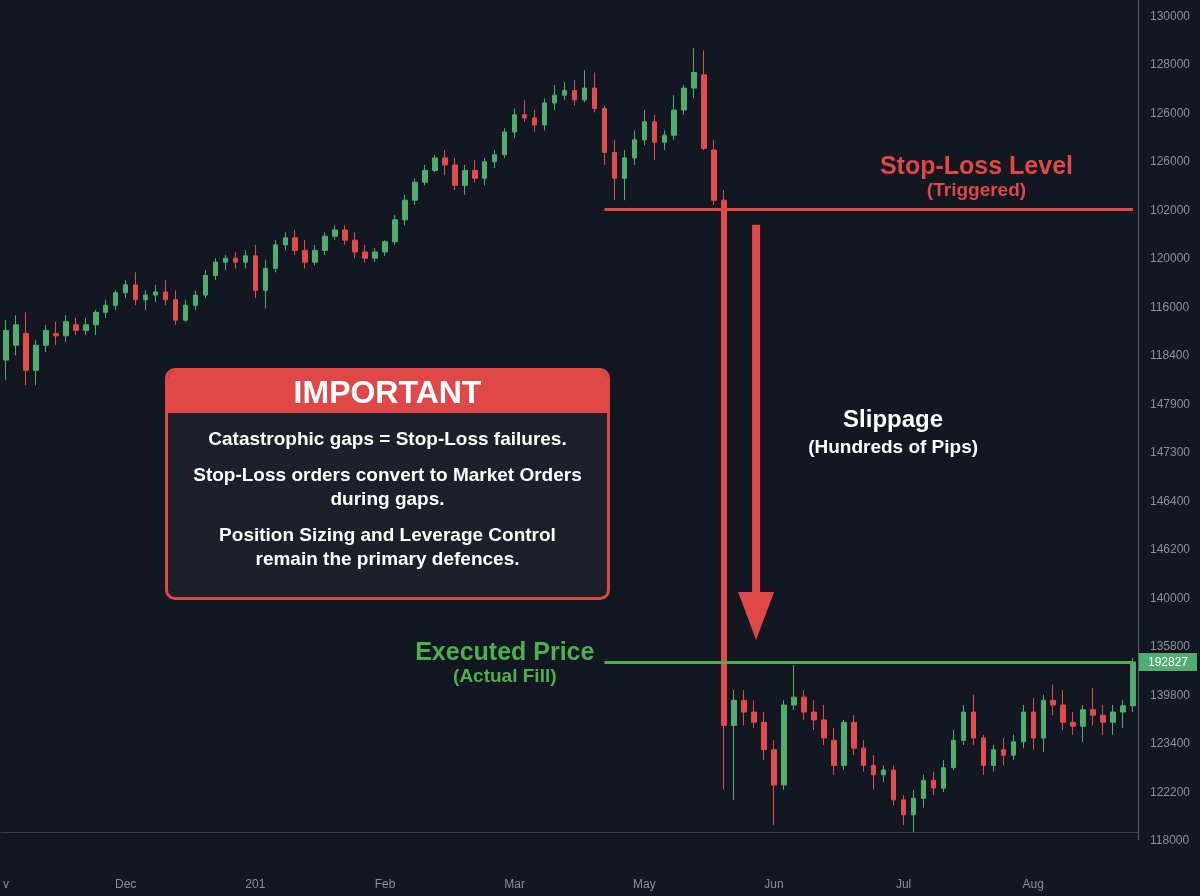 Image resolution: width=1200 pixels, height=896 pixels. Describe the element at coordinates (1170, 306) in the screenshot. I see `text: 116000` at that location.